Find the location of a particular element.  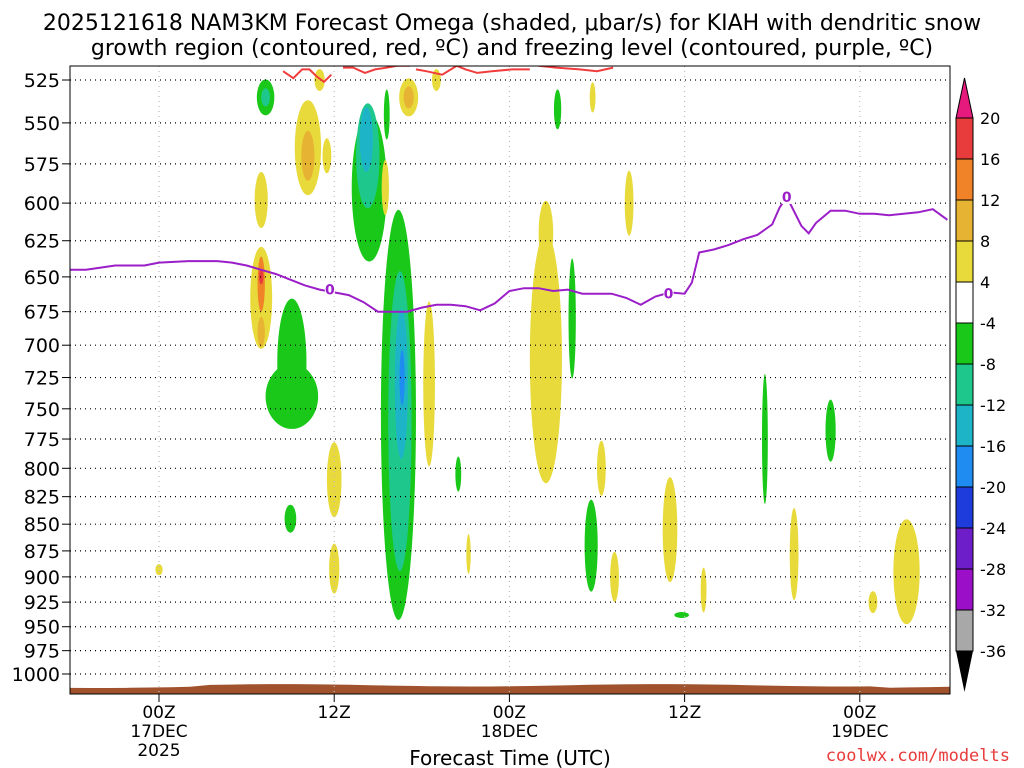

y-tick-label: 875 is located at coordinates (42, 552).